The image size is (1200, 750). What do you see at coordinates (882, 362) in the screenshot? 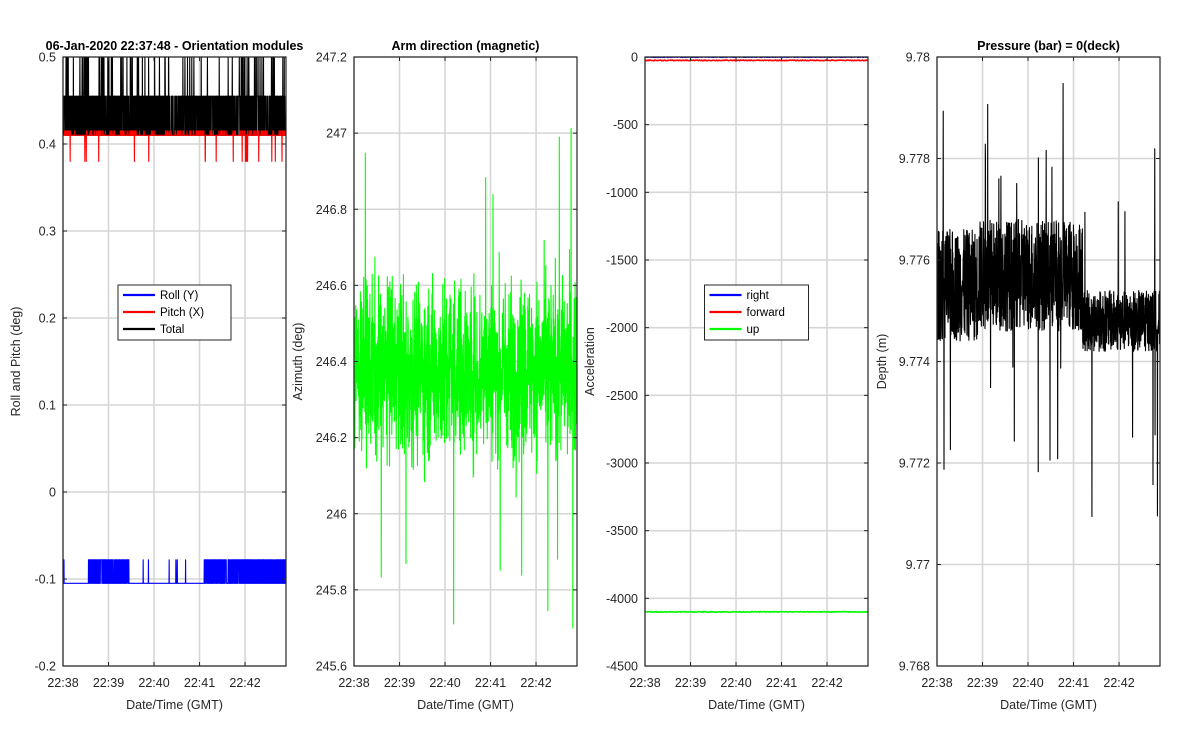
I see `y-axis-label: Depth (m)` at bounding box center [882, 362].